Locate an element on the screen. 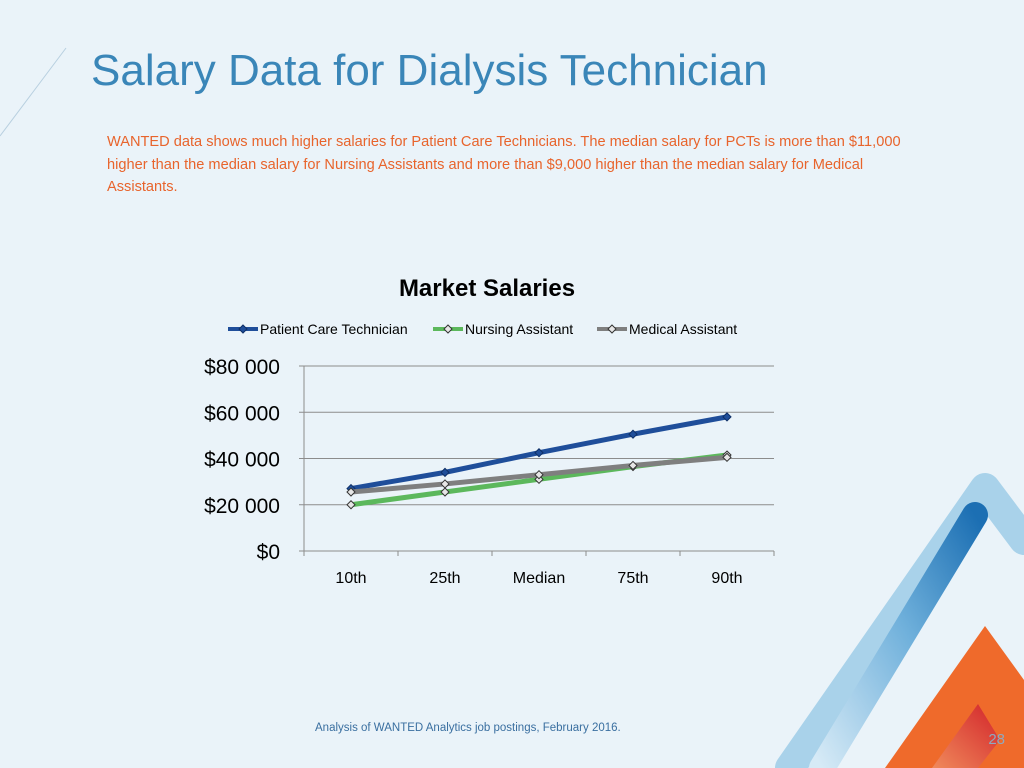  deco-triangle-red is located at coordinates (966, 736).